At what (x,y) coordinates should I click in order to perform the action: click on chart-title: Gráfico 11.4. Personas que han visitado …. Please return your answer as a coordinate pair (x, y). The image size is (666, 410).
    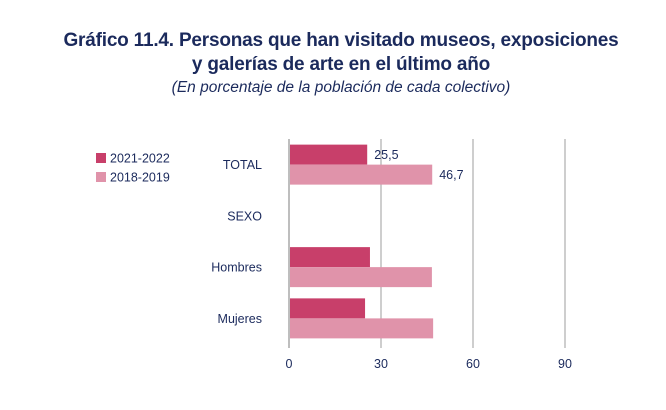
    Looking at the image, I should click on (341, 40).